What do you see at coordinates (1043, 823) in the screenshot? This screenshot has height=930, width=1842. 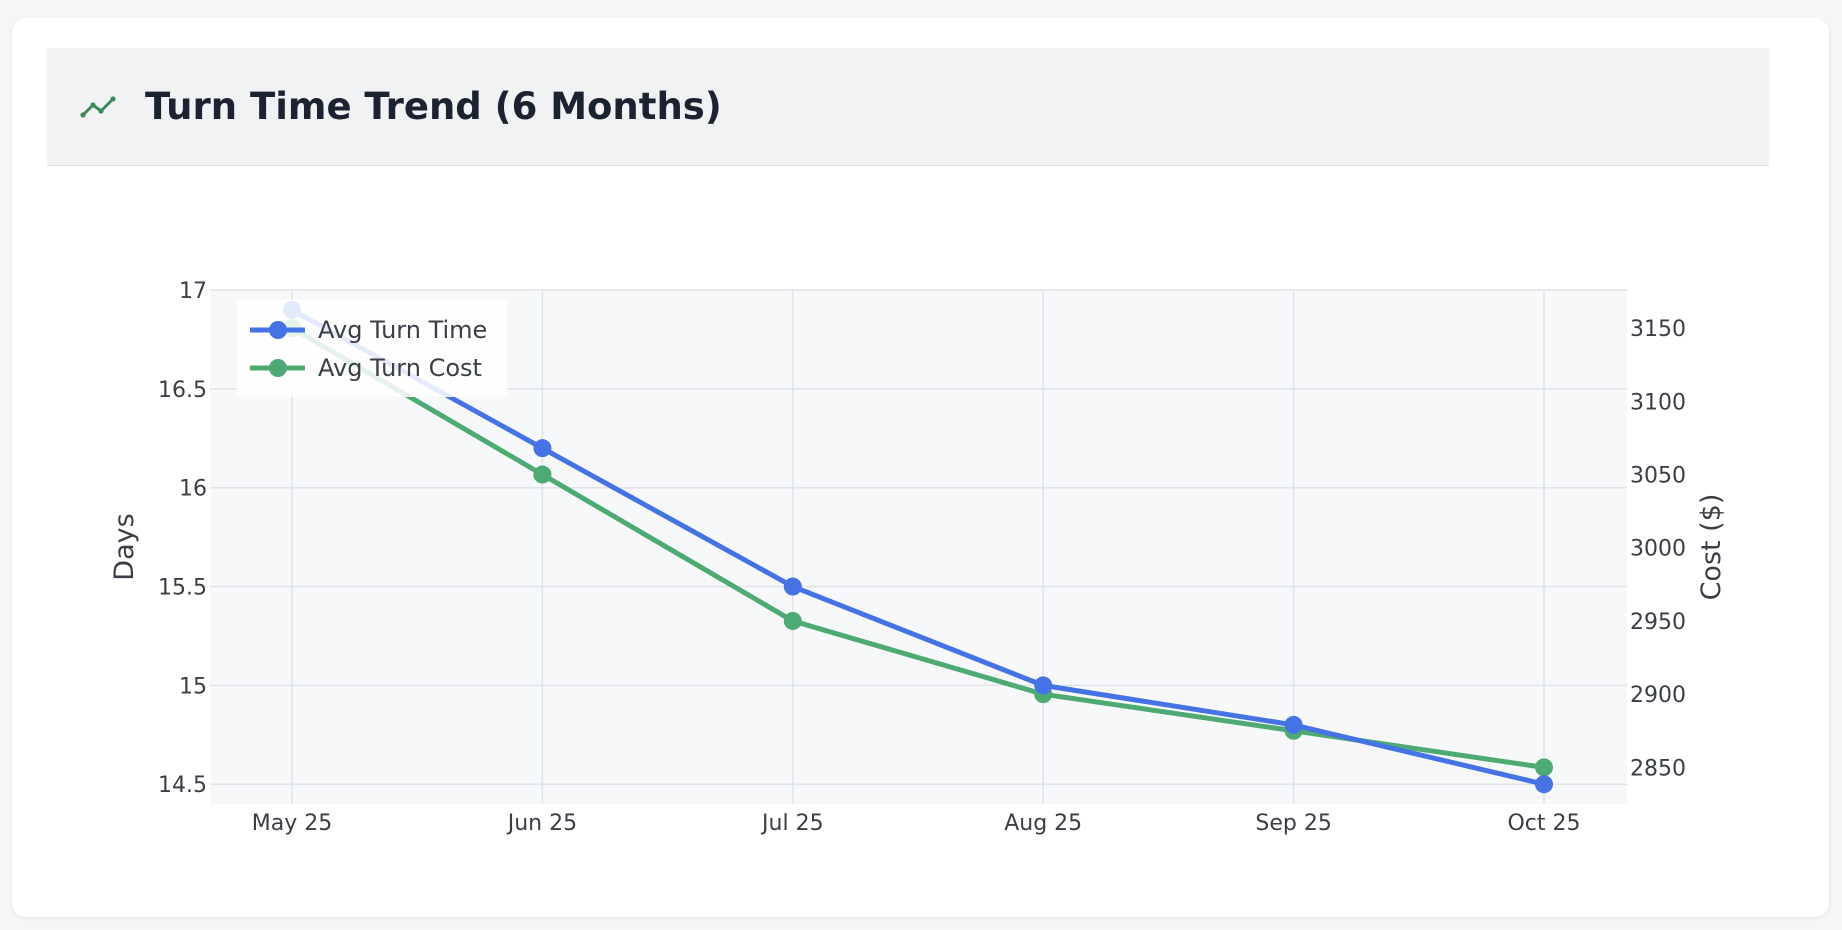 I see `x-tick-label: Aug 25` at bounding box center [1043, 823].